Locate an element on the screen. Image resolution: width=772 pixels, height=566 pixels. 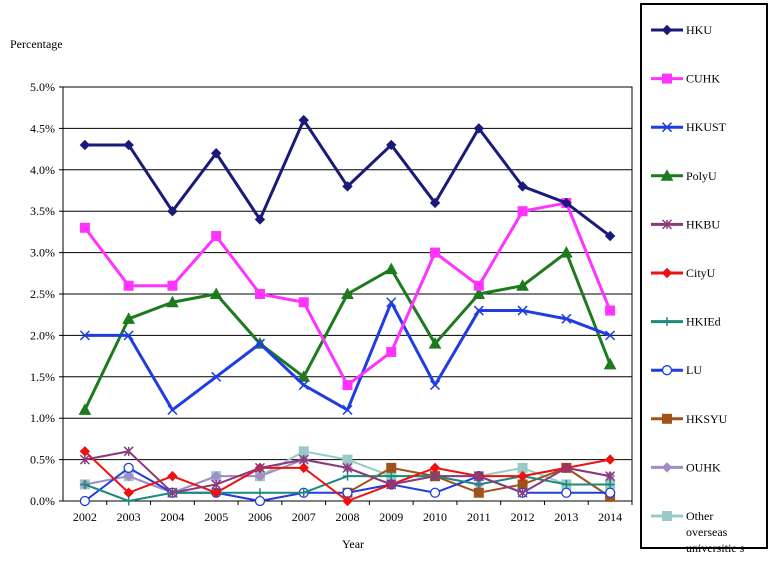
legend-item: Other overseas universitie s is located at coordinates (698, 532).